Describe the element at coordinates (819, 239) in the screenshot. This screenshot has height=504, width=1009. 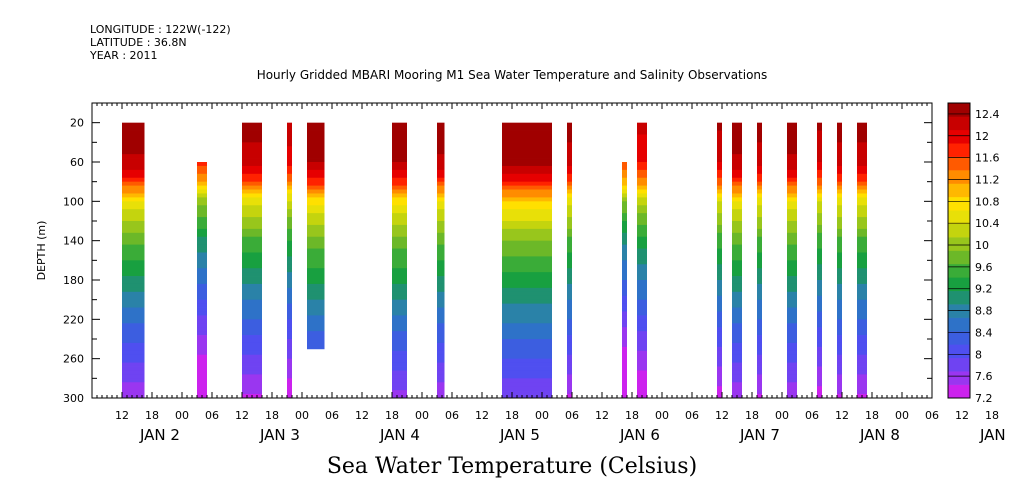
I see `temperature-segment-15-cell` at that location.